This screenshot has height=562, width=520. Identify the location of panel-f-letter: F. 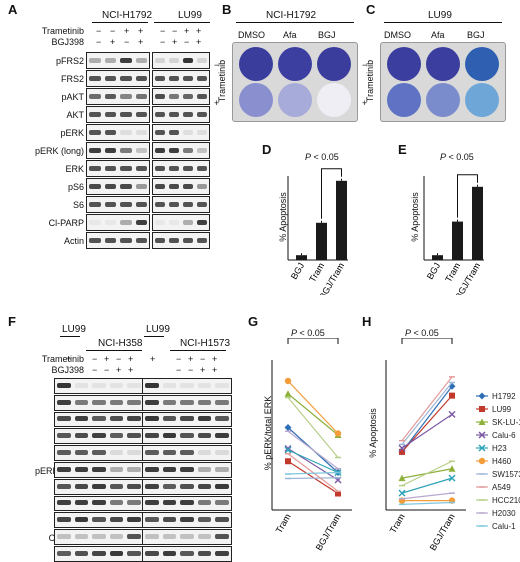
(12, 321).